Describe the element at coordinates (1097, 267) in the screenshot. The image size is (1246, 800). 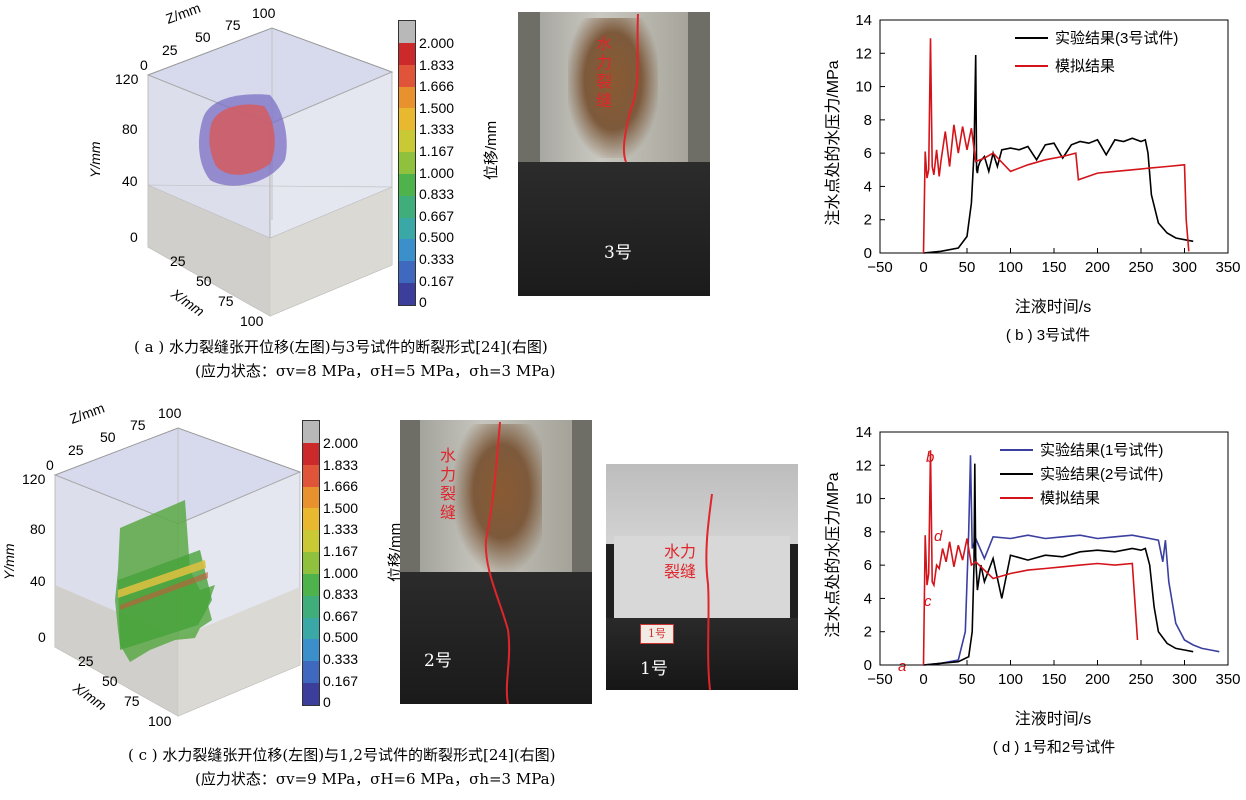
I see `chart-b-x-tick-label: 200` at that location.